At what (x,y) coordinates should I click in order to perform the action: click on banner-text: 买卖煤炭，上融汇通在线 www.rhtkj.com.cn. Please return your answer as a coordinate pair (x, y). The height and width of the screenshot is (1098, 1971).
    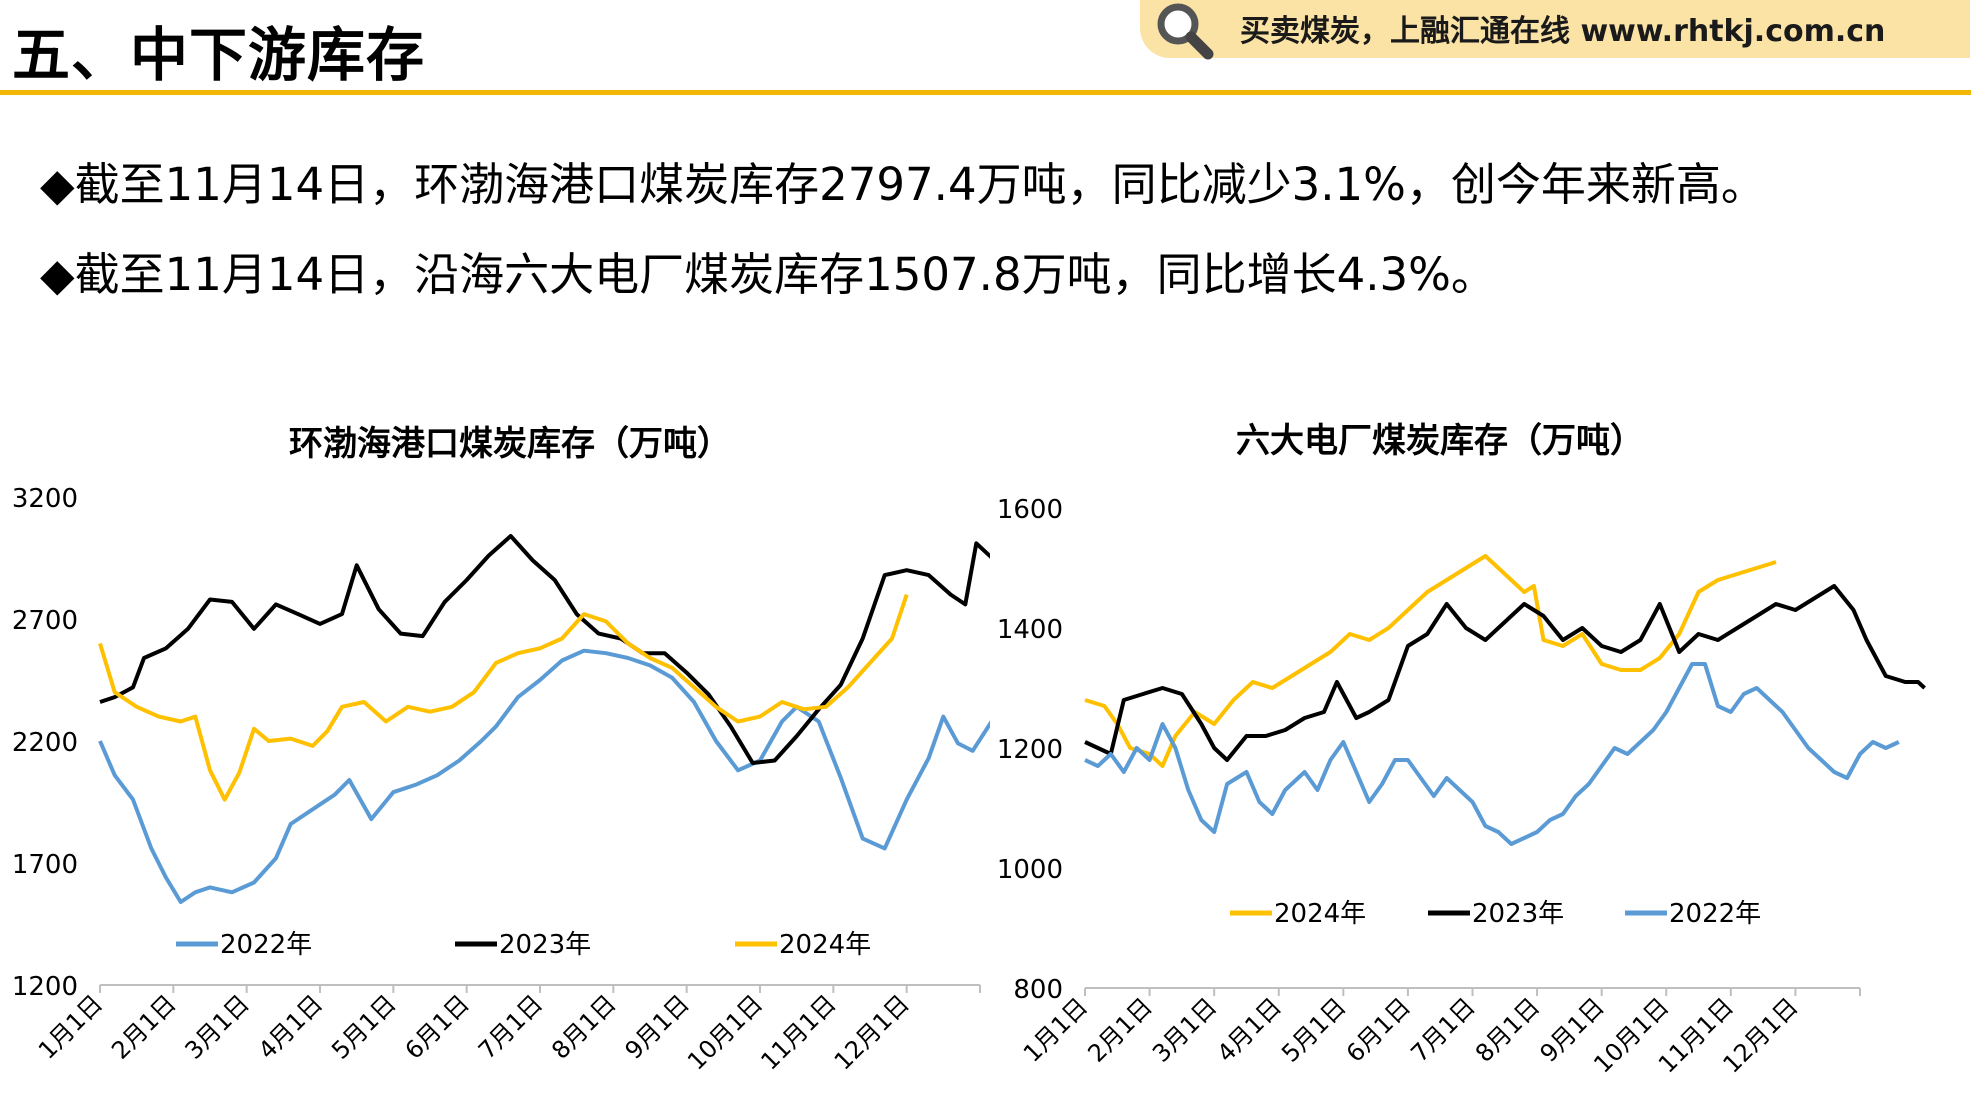
    Looking at the image, I should click on (1563, 31).